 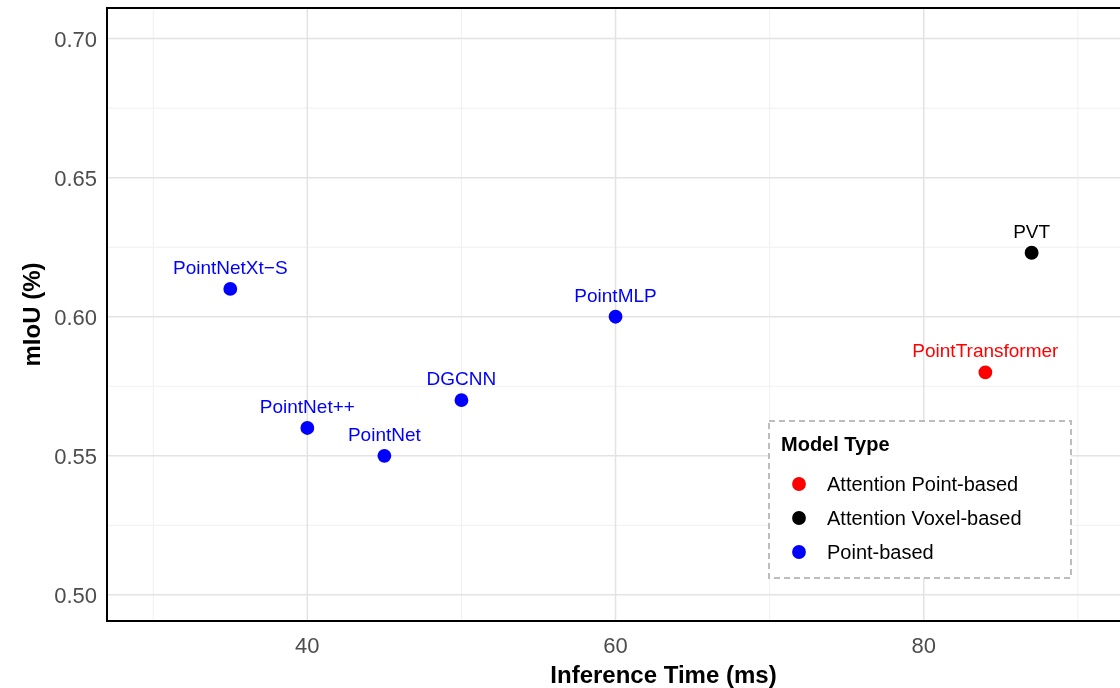 What do you see at coordinates (615, 295) in the screenshot?
I see `annotation: PointMLP` at bounding box center [615, 295].